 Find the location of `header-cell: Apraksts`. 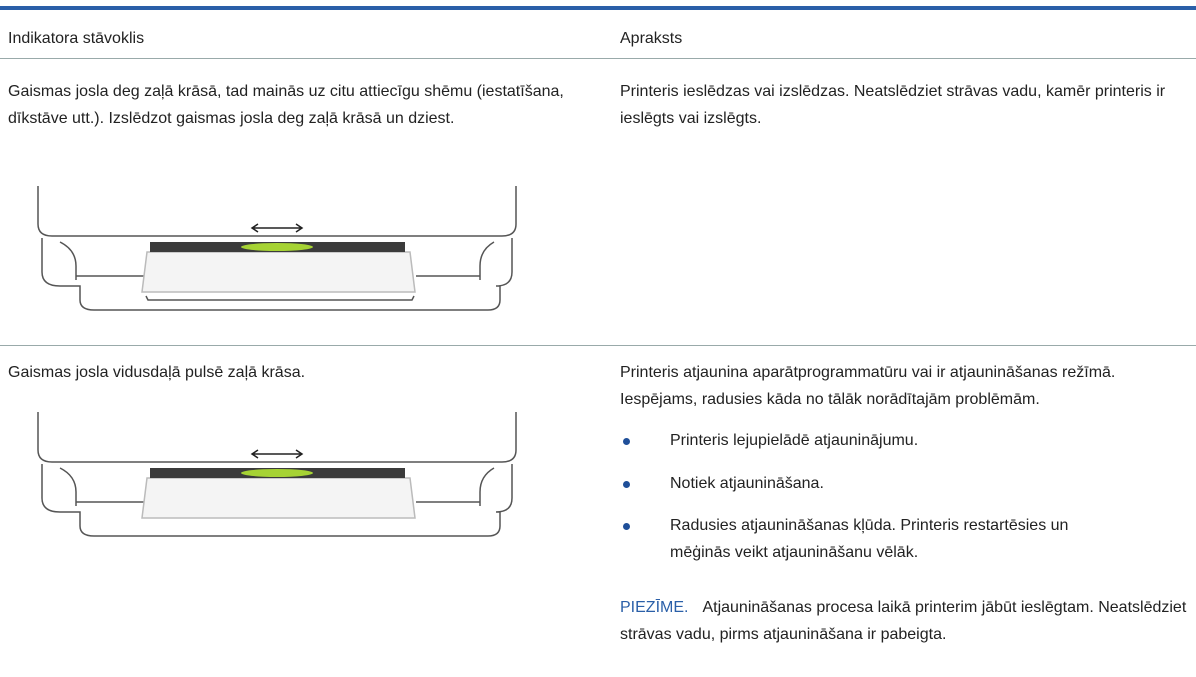

header-cell: Apraksts is located at coordinates (651, 38).